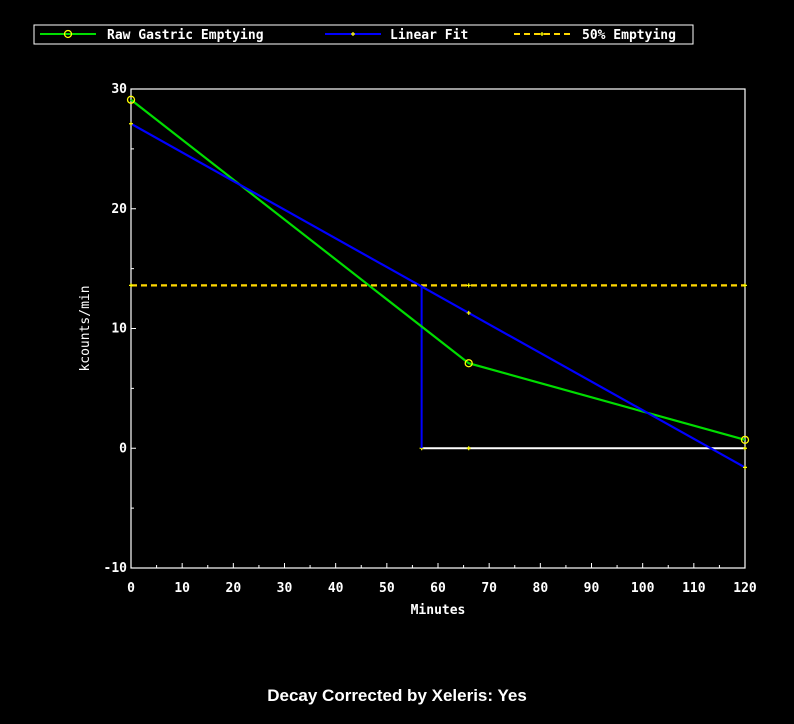  Describe the element at coordinates (85, 328) in the screenshot. I see `y-axis-label: kcounts/min` at that location.